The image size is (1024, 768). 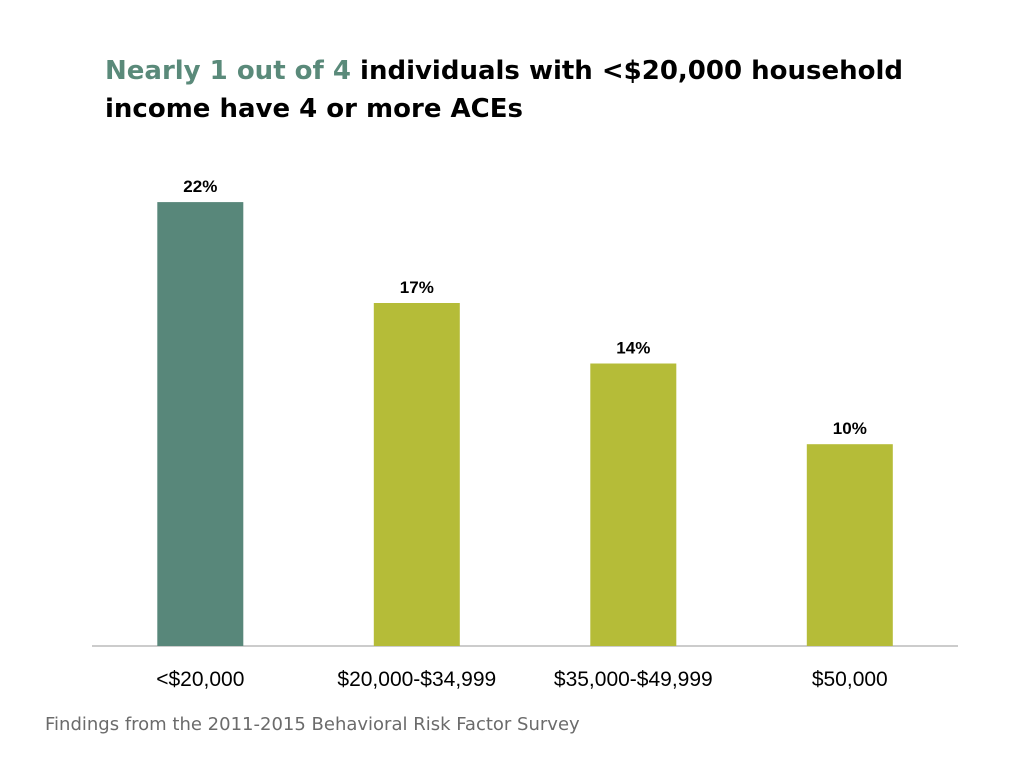 I want to click on value-label-2: 14%, so click(x=633, y=348).